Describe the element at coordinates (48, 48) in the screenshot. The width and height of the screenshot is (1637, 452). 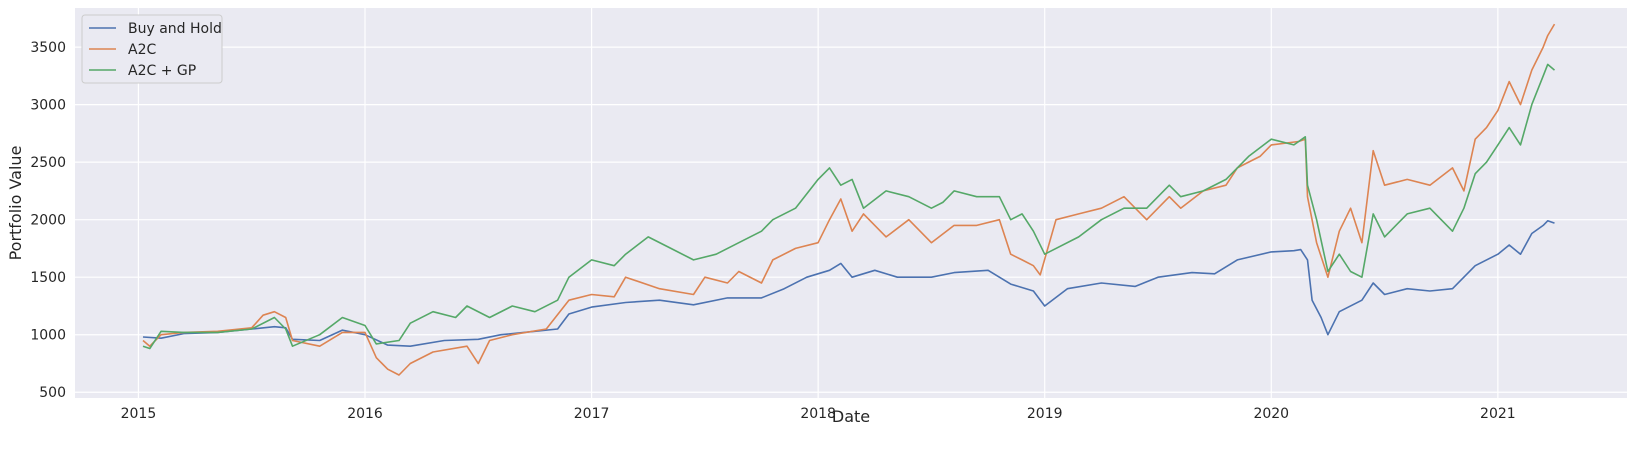
I see `y-tick-label: 3500` at that location.